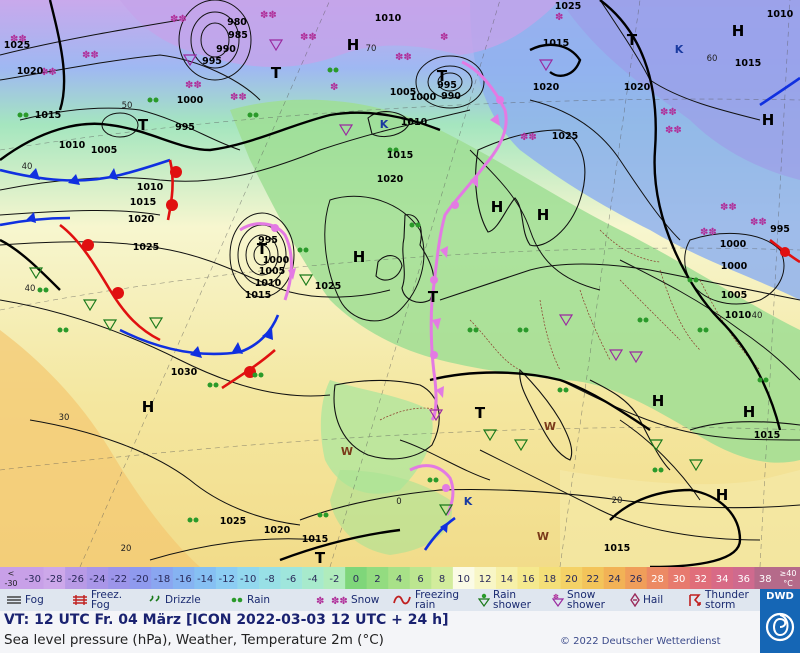 The width and height of the screenshot is (800, 657). I want to click on legend-snow-shower: ✽ Snow shower, so click(578, 600).